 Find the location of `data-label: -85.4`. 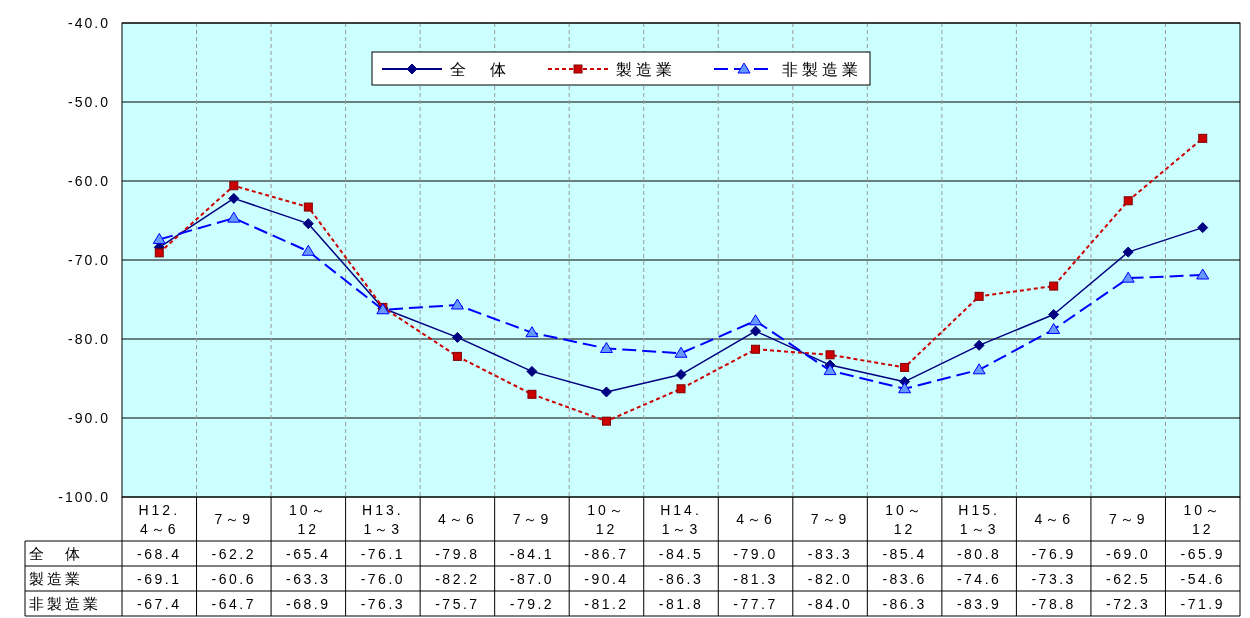

data-label: -85.4 is located at coordinates (904, 554).